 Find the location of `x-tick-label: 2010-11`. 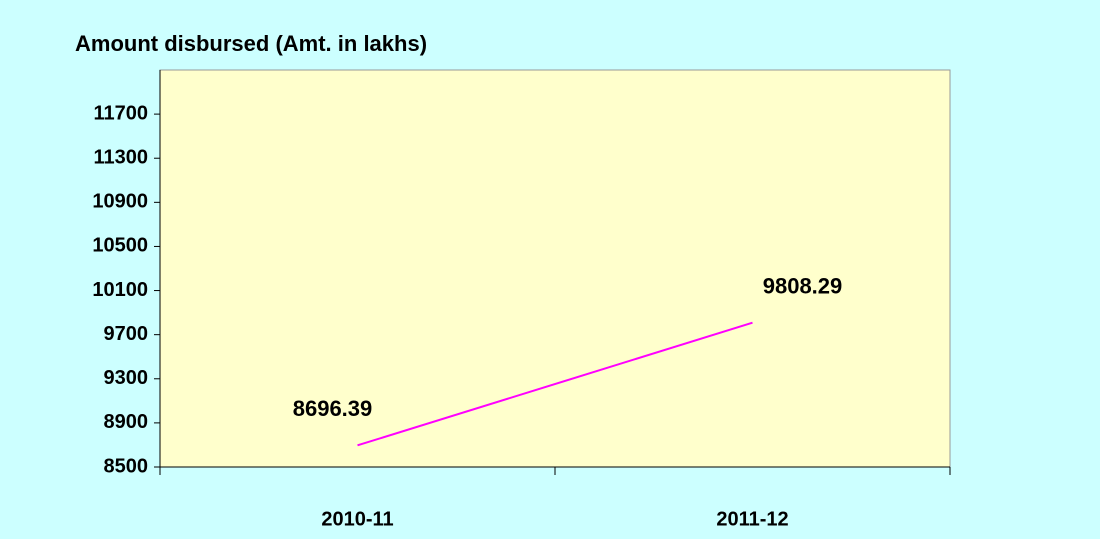

x-tick-label: 2010-11 is located at coordinates (357, 519).